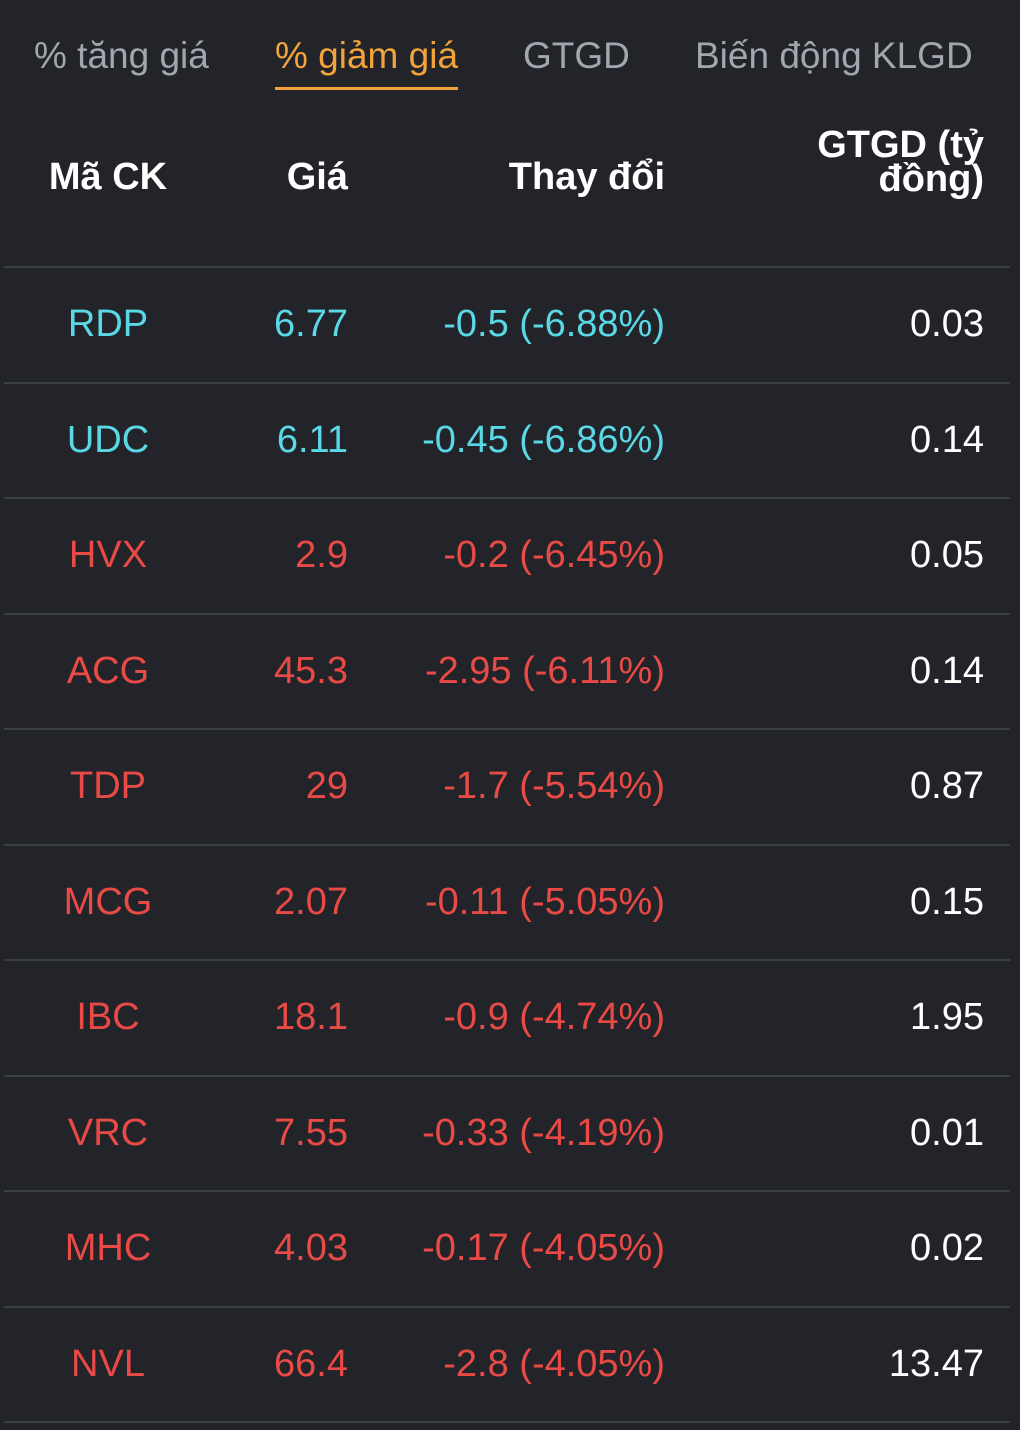  I want to click on tab-top-losers: % giảm giá, so click(367, 62).